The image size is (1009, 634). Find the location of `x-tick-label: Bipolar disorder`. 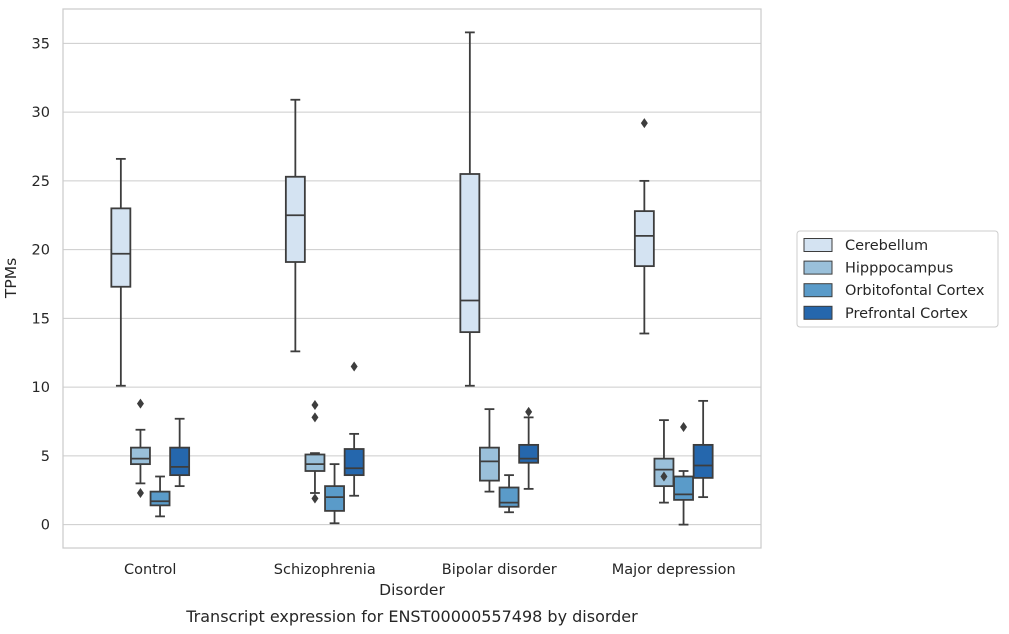

x-tick-label: Bipolar disorder is located at coordinates (499, 570).